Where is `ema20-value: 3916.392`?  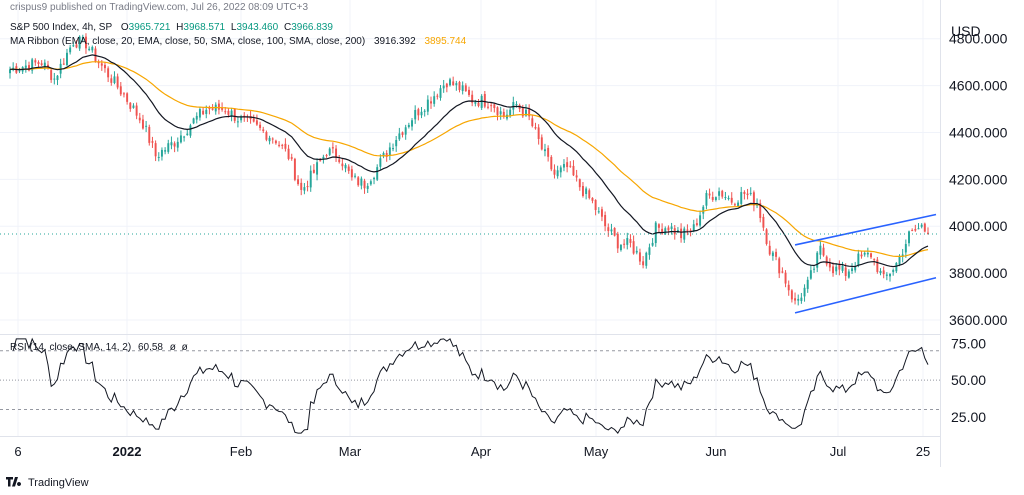
ema20-value: 3916.392 is located at coordinates (394, 41).